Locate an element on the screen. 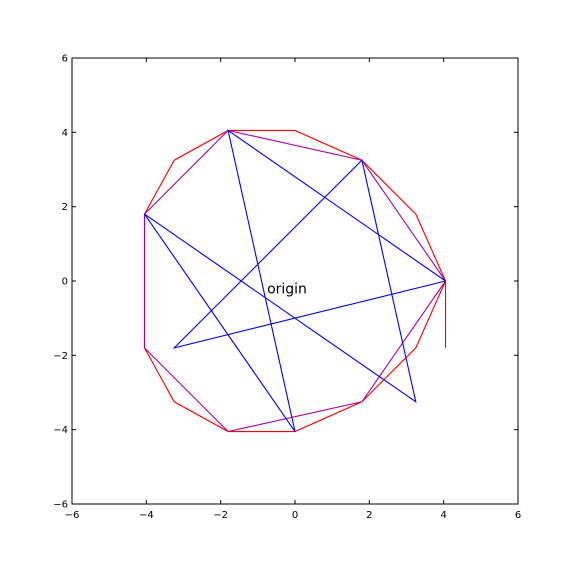 The image size is (576, 576). y-tick-label: −6 is located at coordinates (60, 505).